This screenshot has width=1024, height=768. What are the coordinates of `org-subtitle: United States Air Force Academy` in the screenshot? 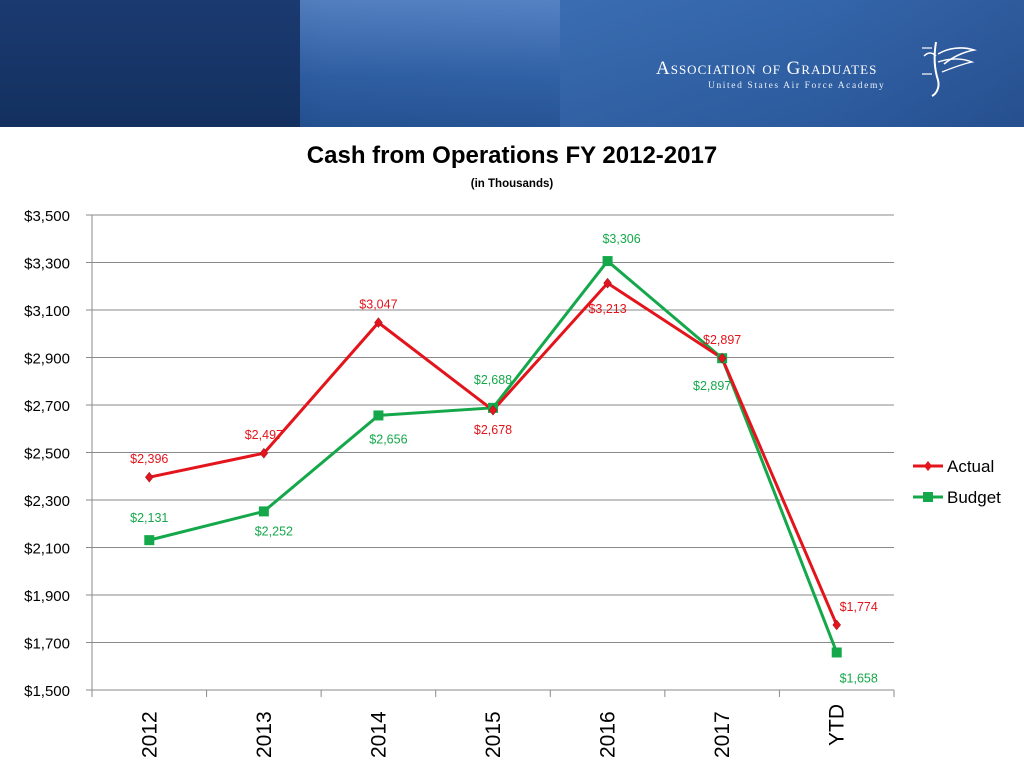 It's located at (797, 86).